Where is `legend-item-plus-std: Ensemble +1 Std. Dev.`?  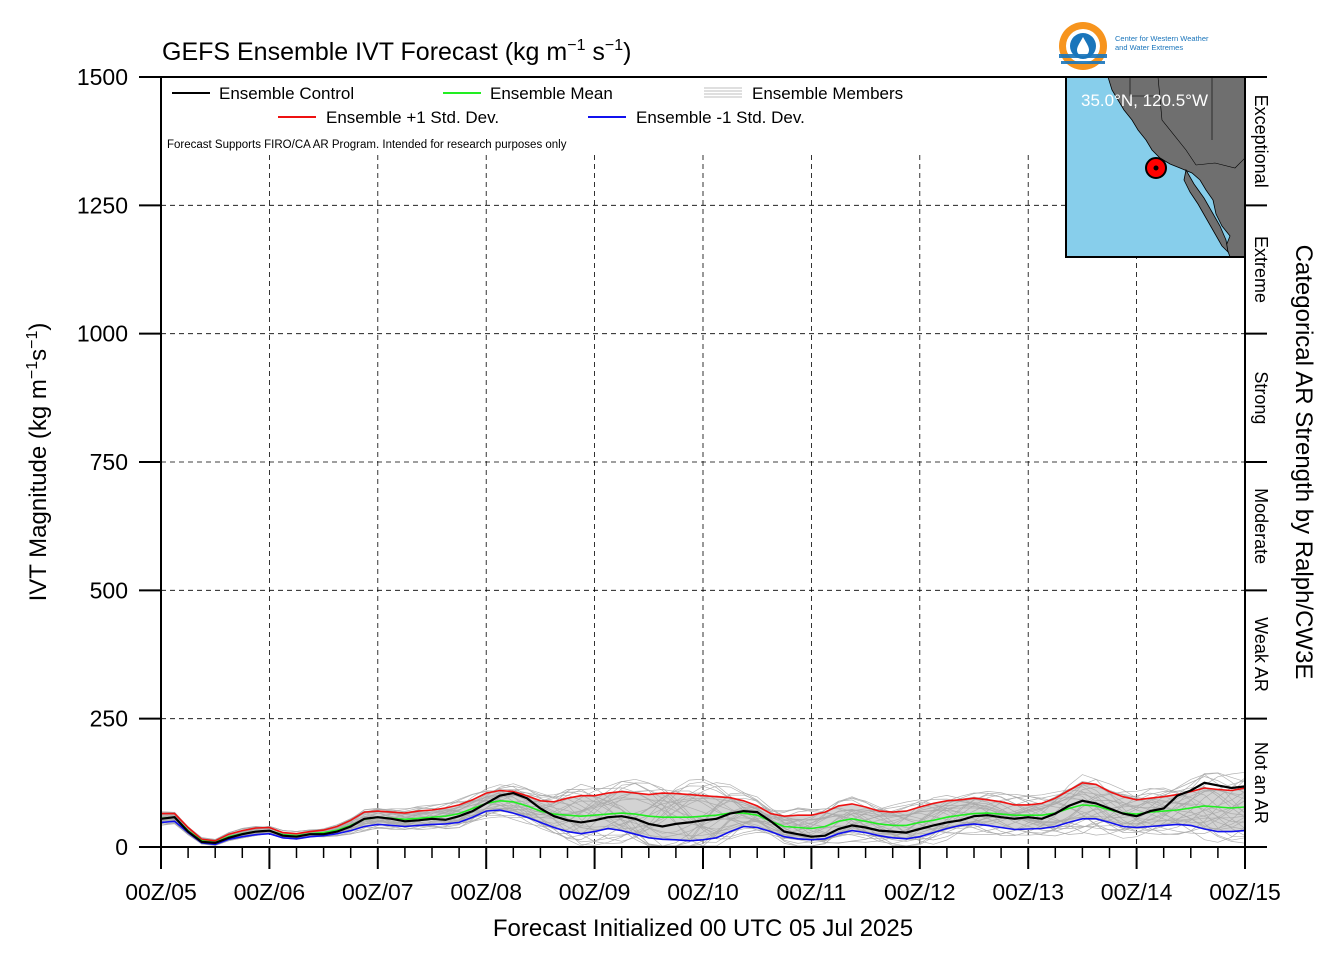 legend-item-plus-std: Ensemble +1 Std. Dev. is located at coordinates (388, 117).